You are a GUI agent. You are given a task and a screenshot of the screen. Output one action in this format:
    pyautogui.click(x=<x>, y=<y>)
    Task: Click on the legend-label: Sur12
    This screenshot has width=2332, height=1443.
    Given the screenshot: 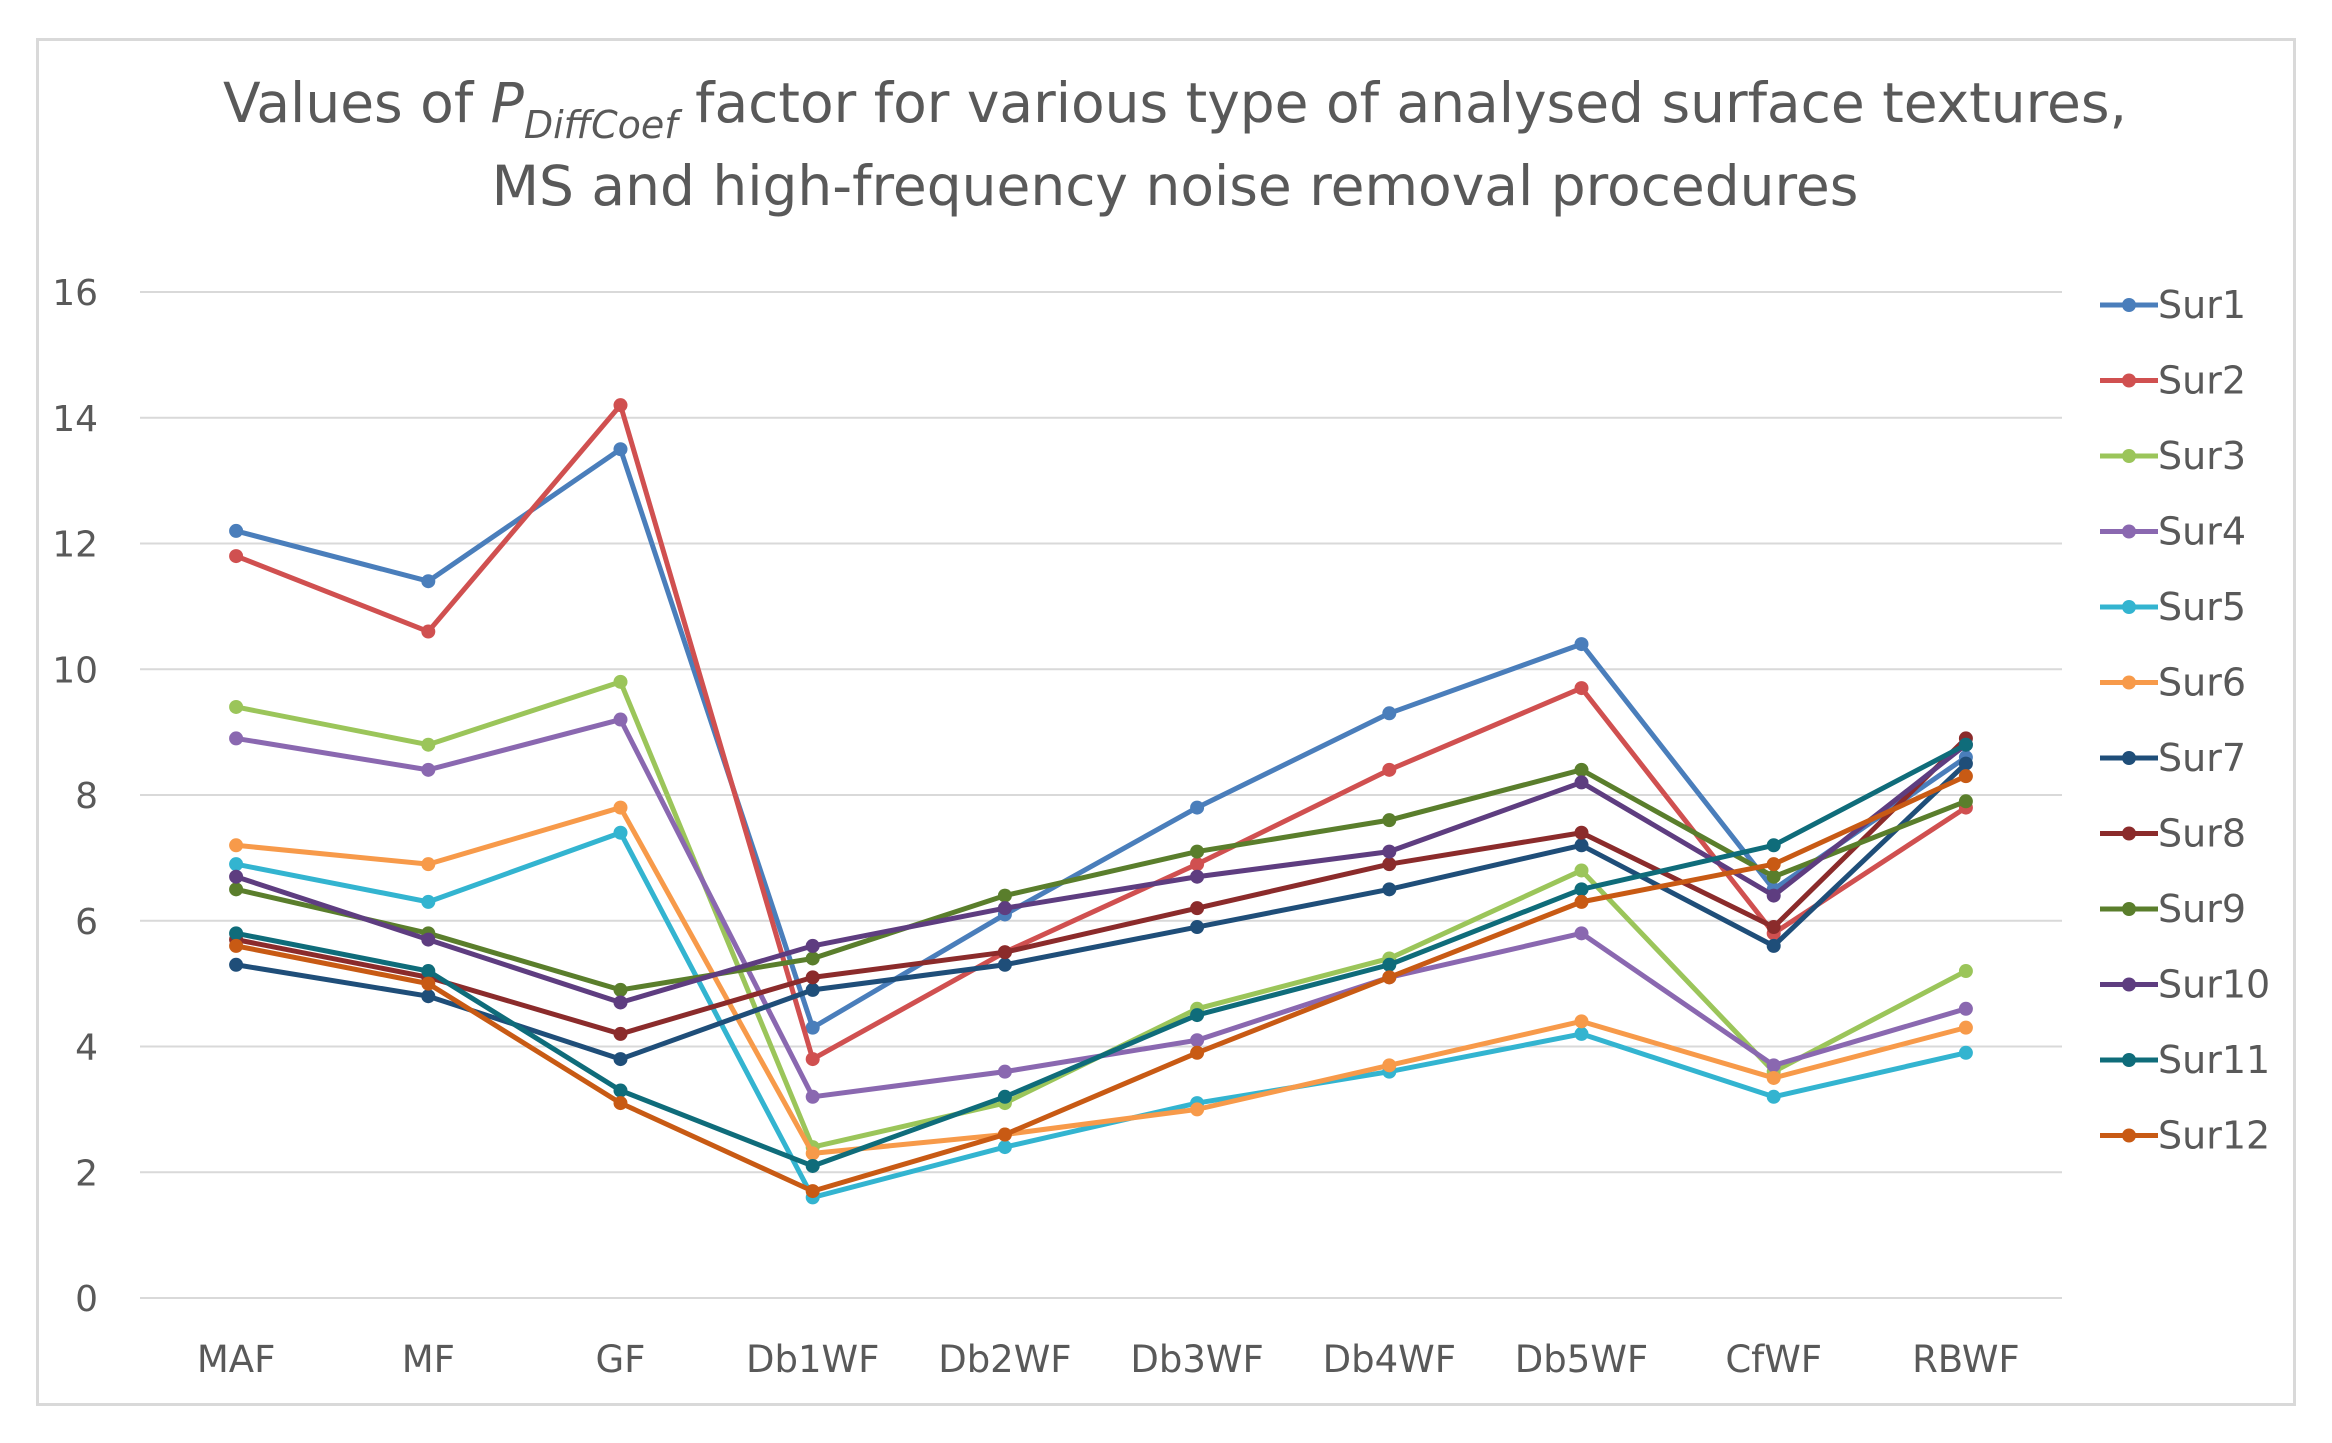 What is the action you would take?
    pyautogui.click(x=2214, y=1136)
    